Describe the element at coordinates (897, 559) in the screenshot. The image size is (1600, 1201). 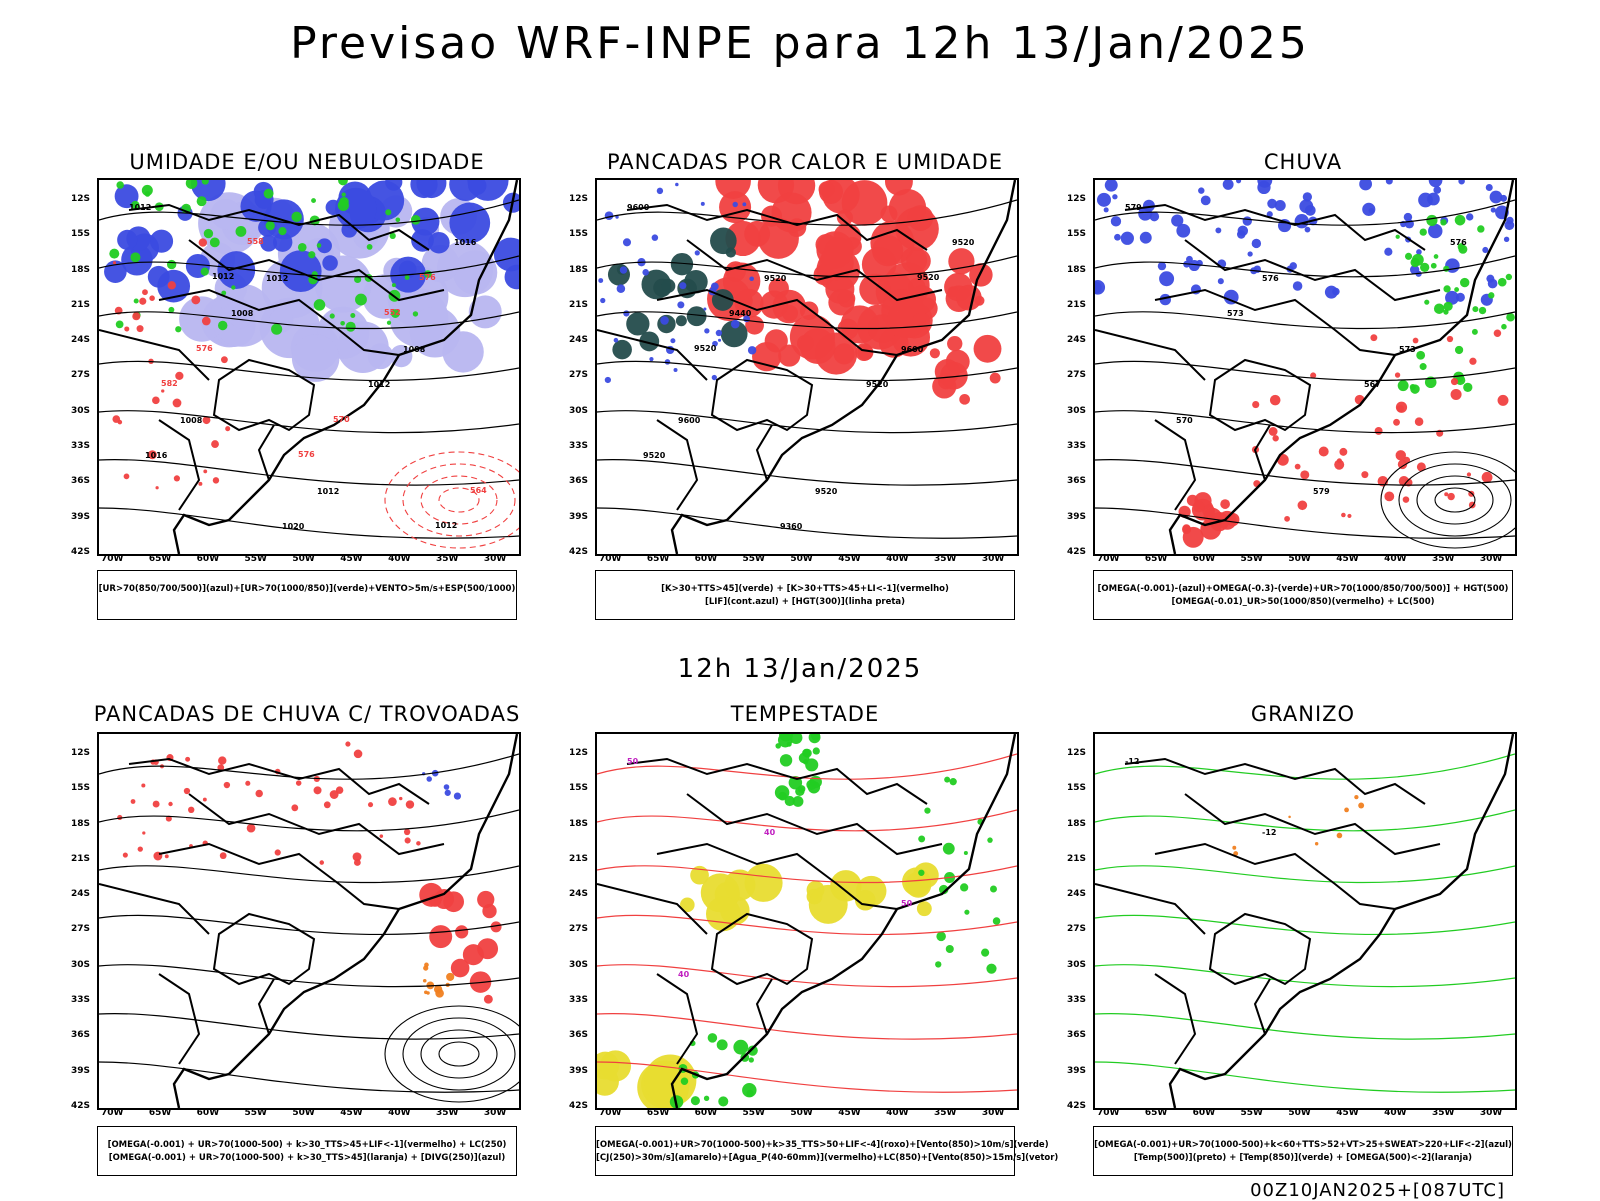
I see `lon-tick-label: 40W` at that location.